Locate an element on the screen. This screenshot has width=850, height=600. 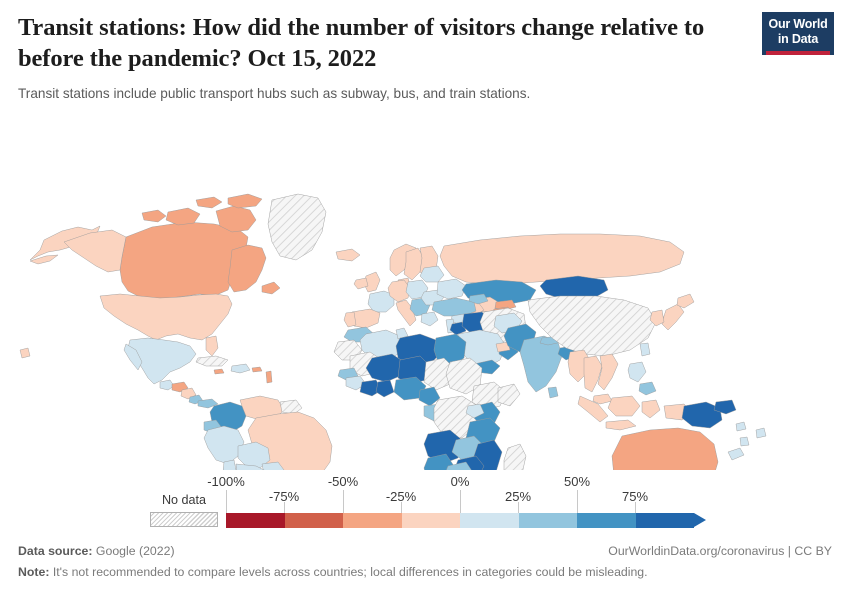
country-alaska-isles is located at coordinates (44, 259).